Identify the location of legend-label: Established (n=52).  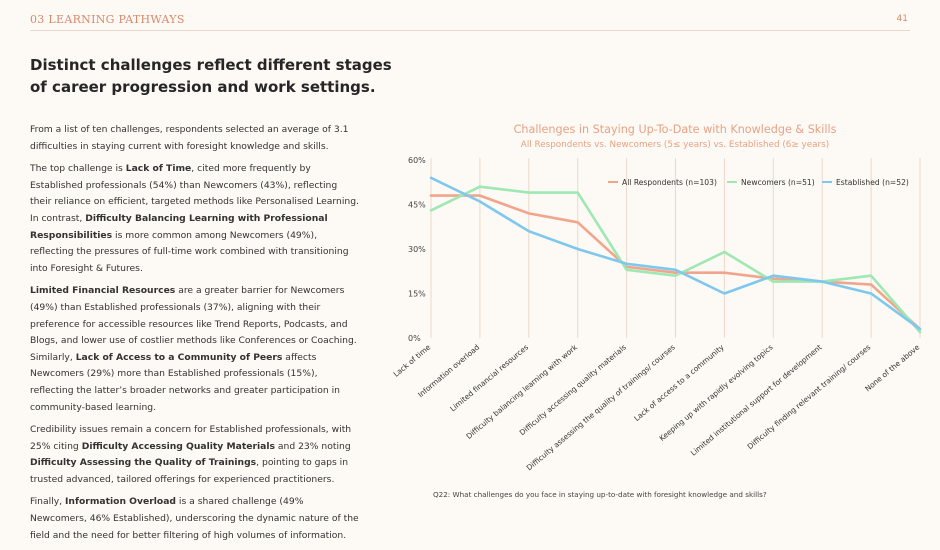
(872, 182).